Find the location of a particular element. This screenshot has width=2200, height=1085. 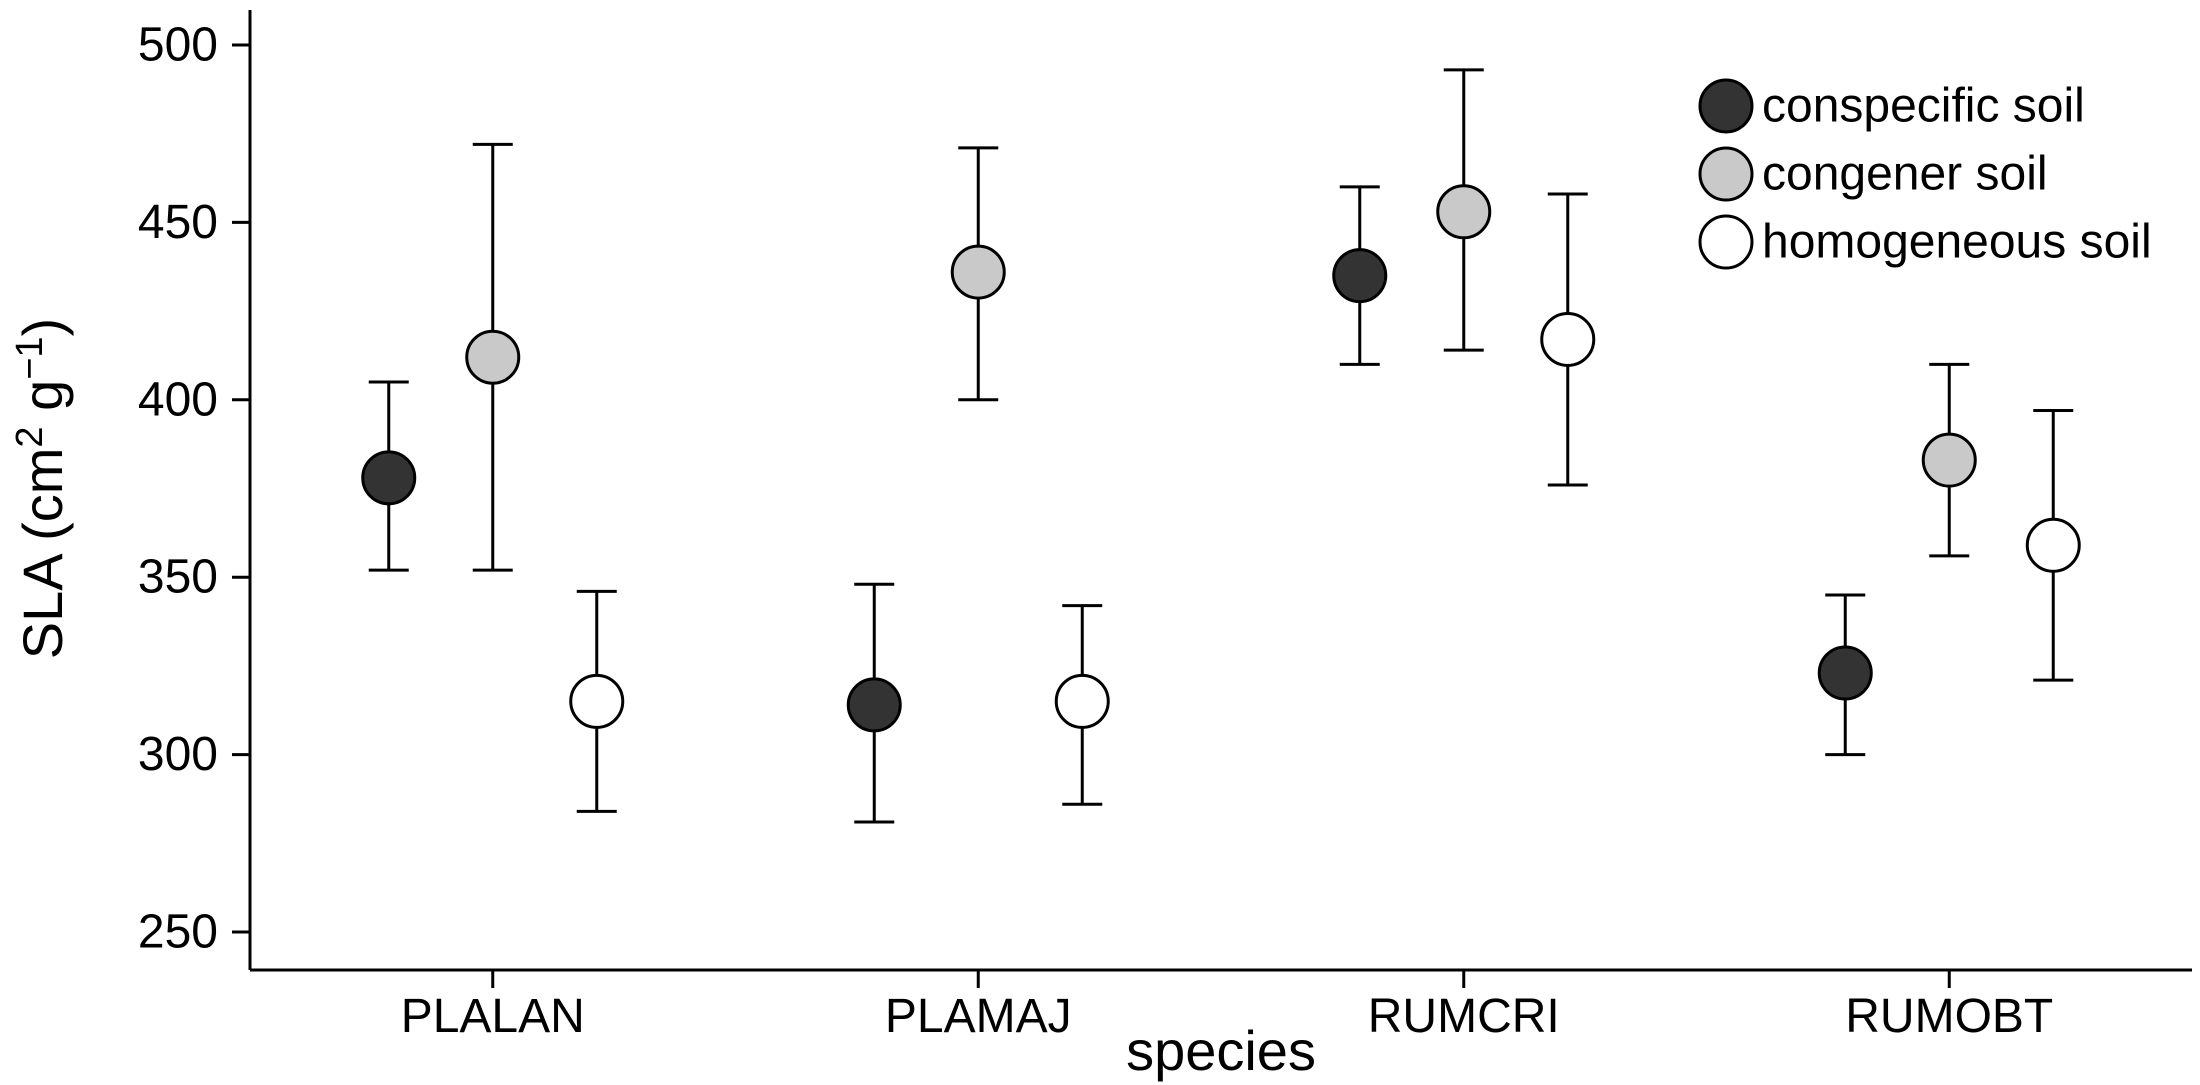

x-tick-label-RUMOBT: RUMOBT is located at coordinates (1949, 1016).